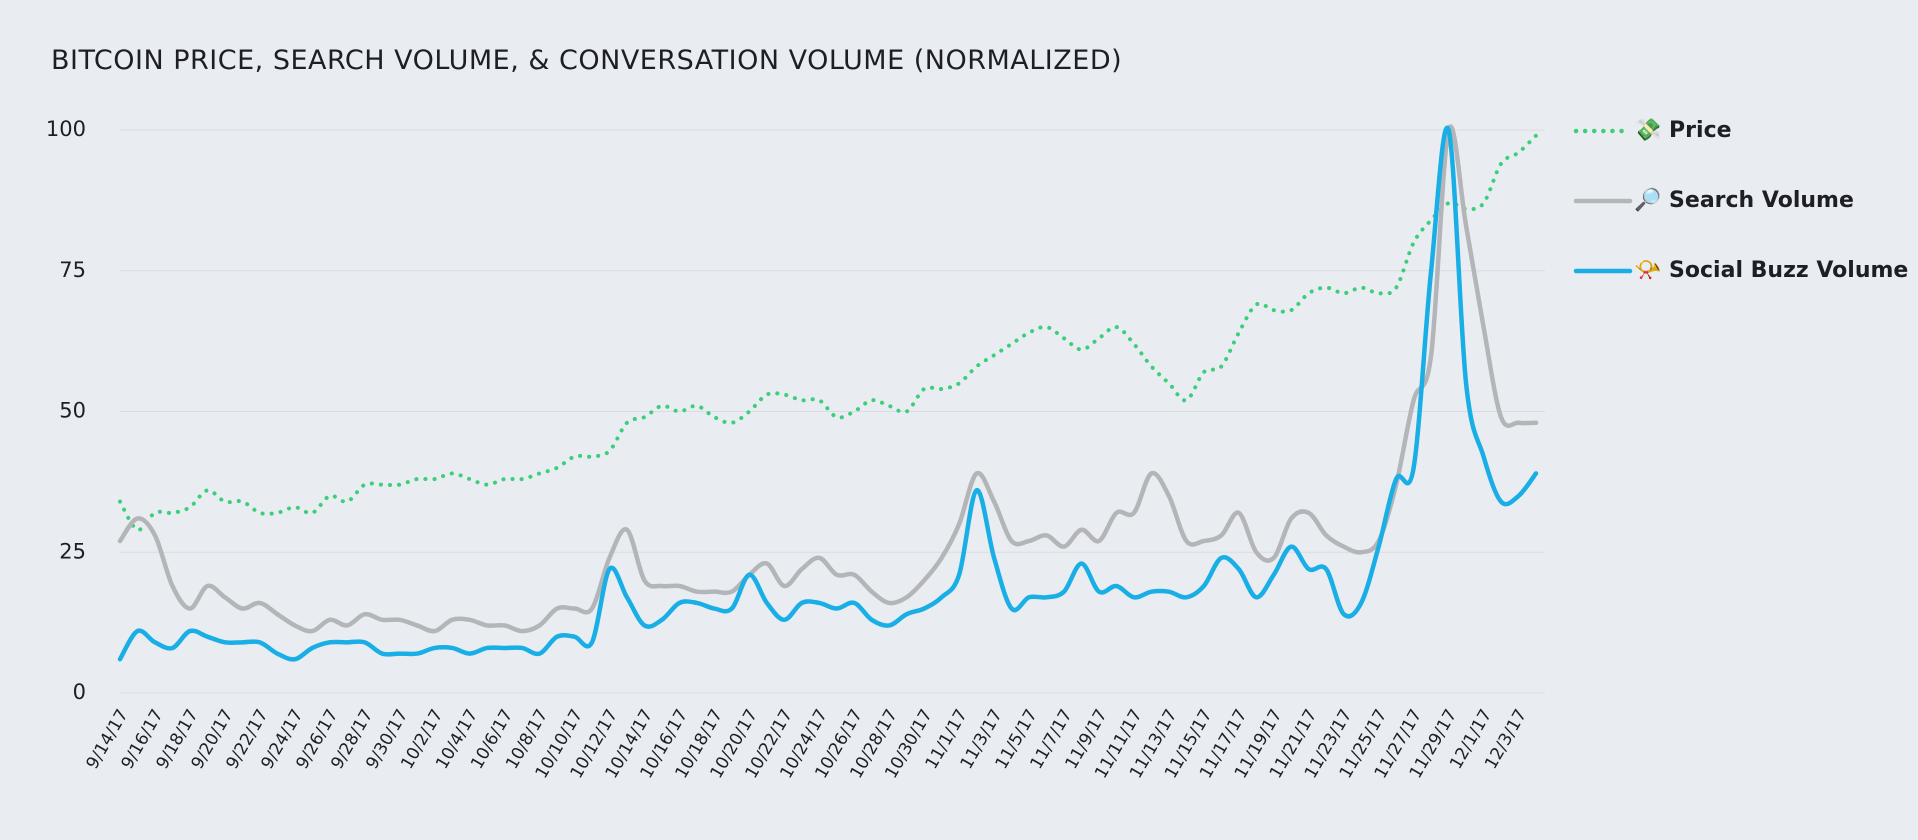  I want to click on legend-label: 💸 Price, so click(1683, 130).